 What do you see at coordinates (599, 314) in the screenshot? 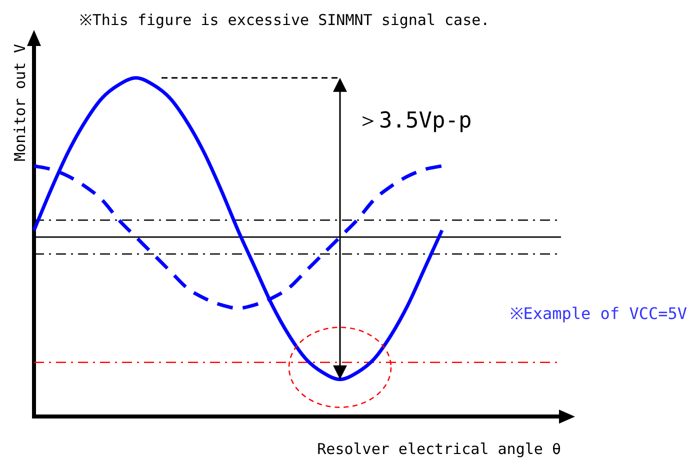
I see `annotation: ※Example of VCC=5V` at bounding box center [599, 314].